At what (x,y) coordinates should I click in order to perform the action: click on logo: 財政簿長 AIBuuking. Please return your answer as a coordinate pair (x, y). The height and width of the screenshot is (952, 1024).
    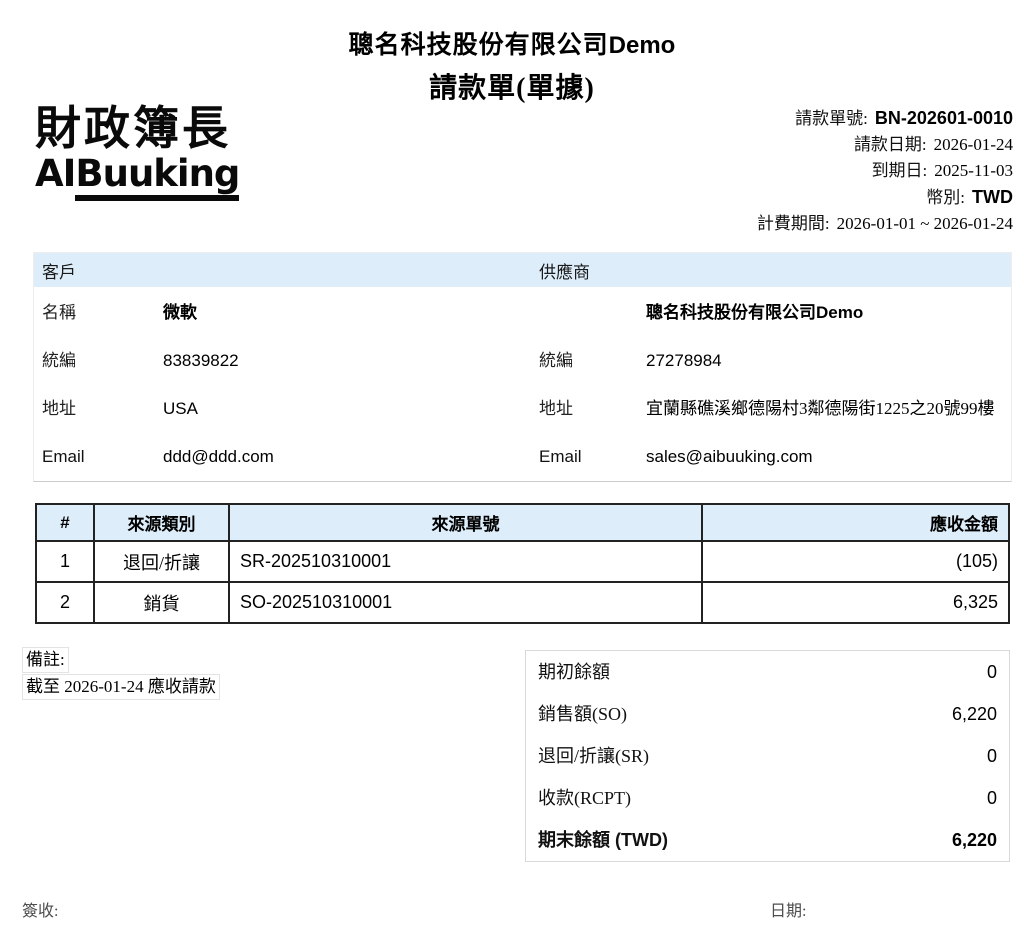
    Looking at the image, I should click on (137, 151).